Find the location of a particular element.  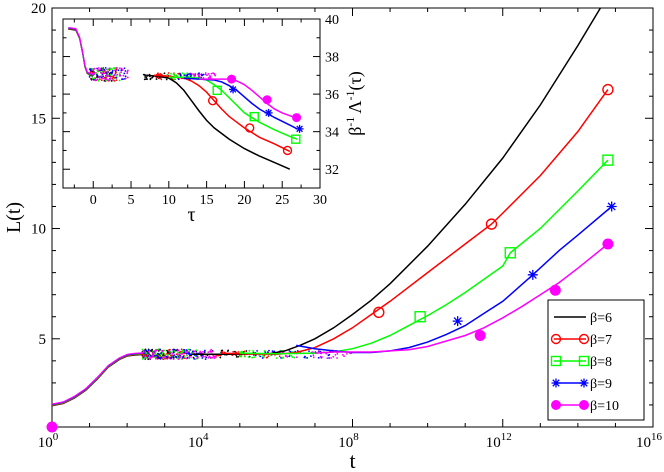

inset-x-tick-label: 30 is located at coordinates (320, 200).